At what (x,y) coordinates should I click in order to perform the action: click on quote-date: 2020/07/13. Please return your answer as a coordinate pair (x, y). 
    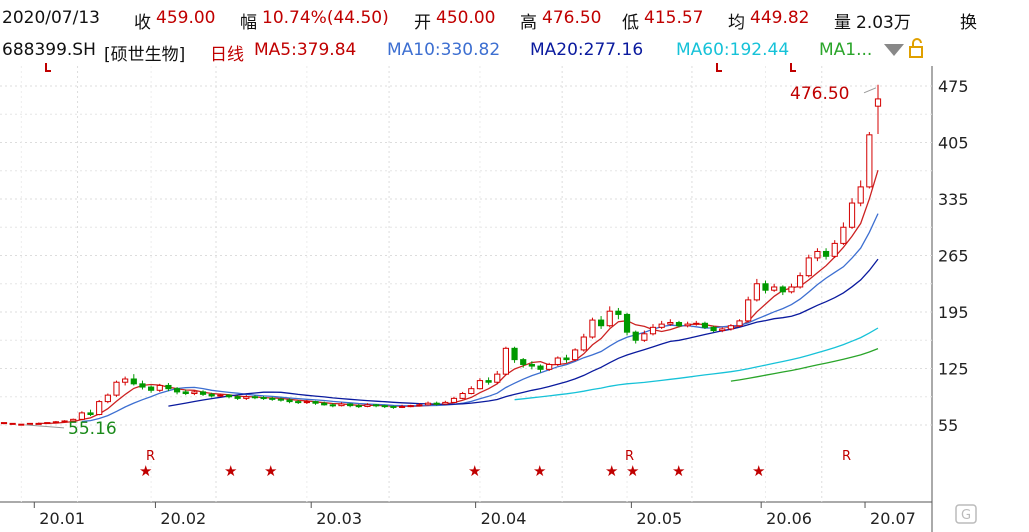
    Looking at the image, I should click on (51, 18).